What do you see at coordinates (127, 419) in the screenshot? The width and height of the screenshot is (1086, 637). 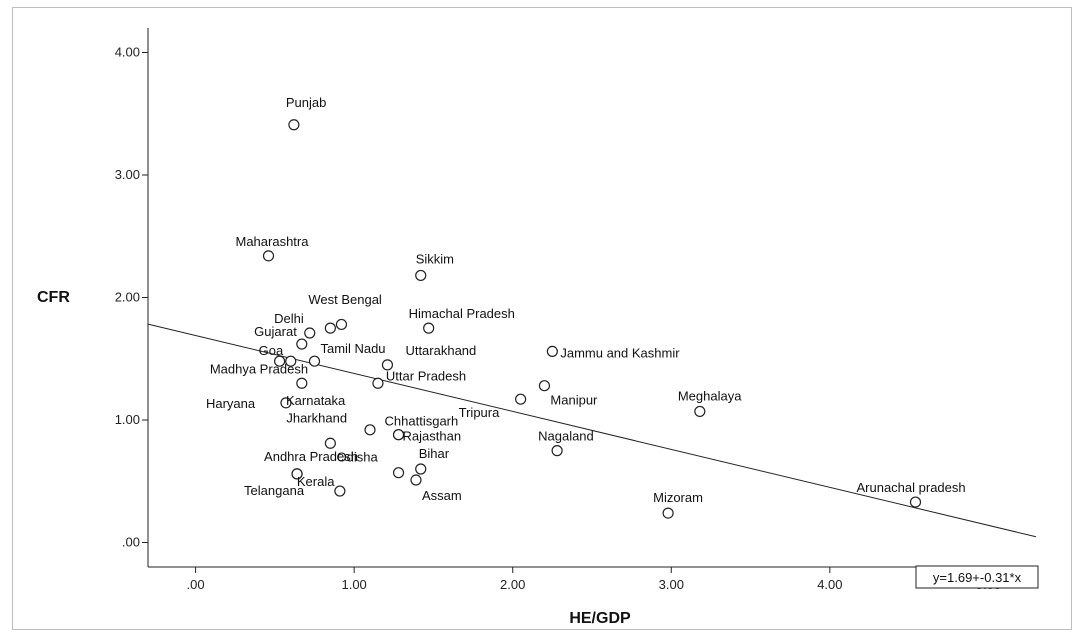 I see `y-tick-label: 1.00` at bounding box center [127, 419].